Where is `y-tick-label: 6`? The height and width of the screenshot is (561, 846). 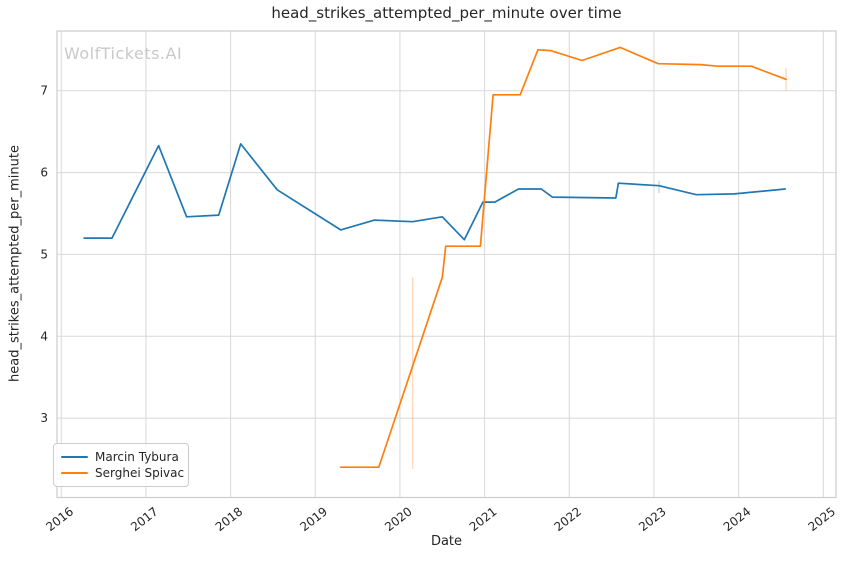 y-tick-label: 6 is located at coordinates (44, 173).